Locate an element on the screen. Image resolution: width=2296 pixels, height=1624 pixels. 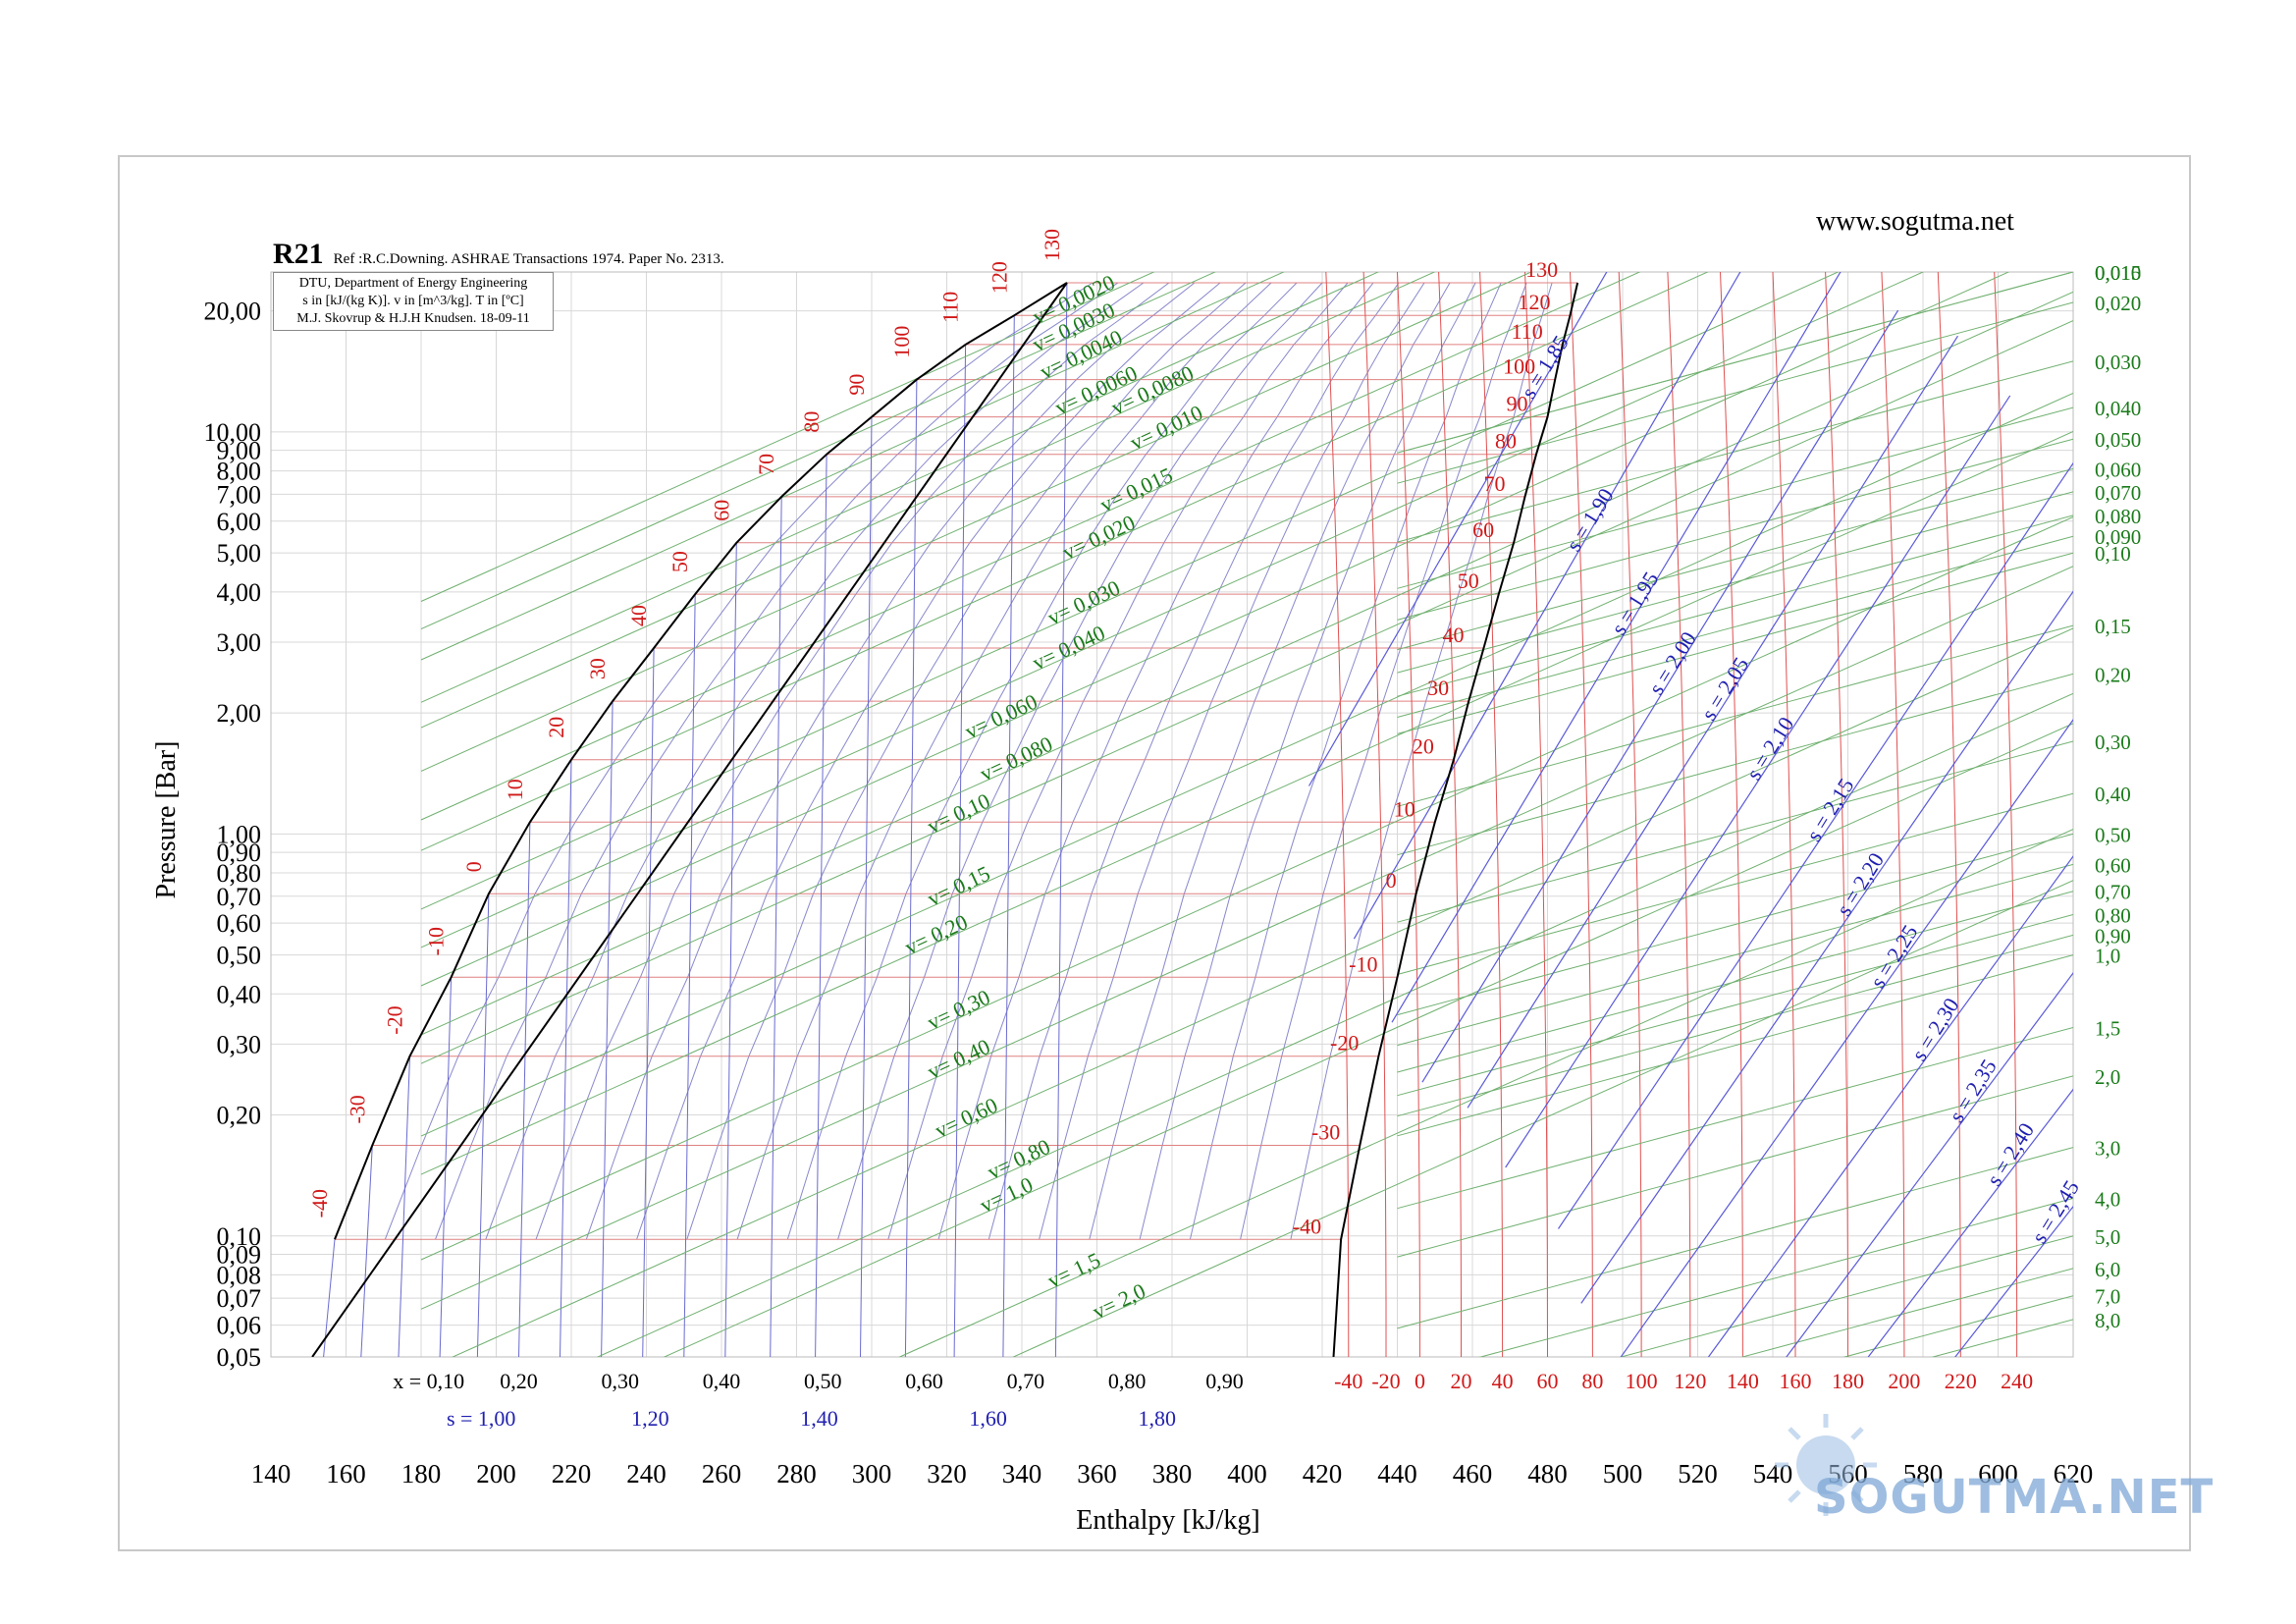
vapor-temp-label: 130 is located at coordinates (1542, 269).